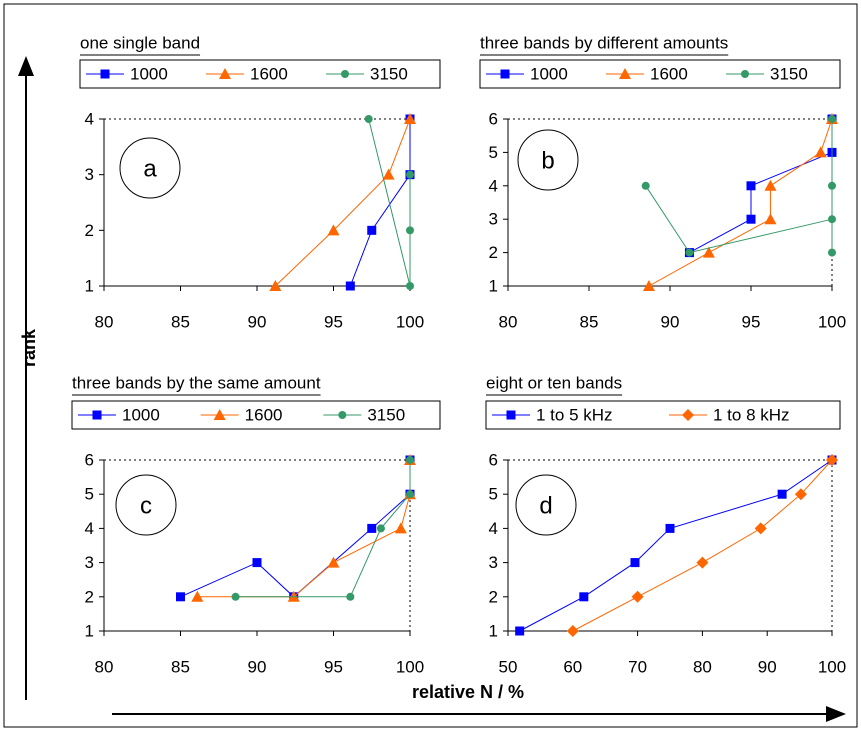 The width and height of the screenshot is (861, 736). I want to click on annotation: a, so click(150, 168).